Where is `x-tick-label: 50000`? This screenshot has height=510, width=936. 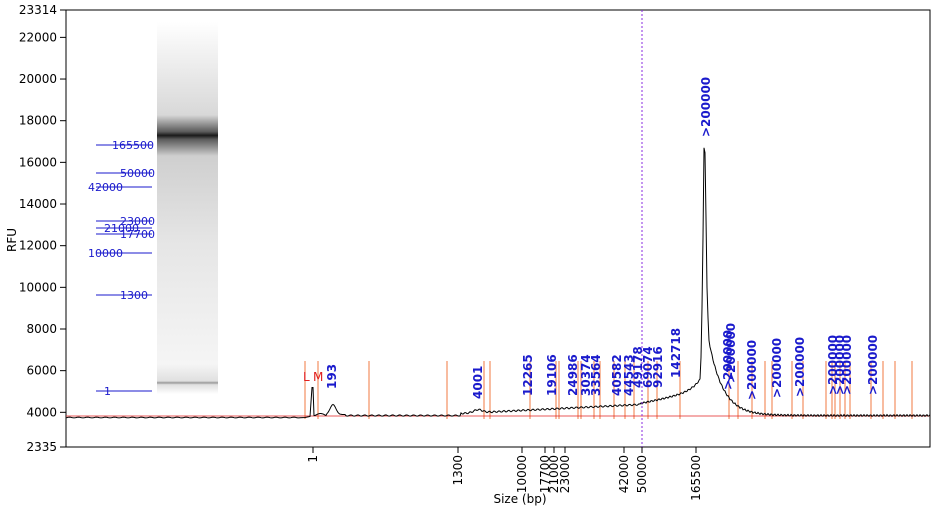
x-tick-label: 50000 is located at coordinates (642, 474).